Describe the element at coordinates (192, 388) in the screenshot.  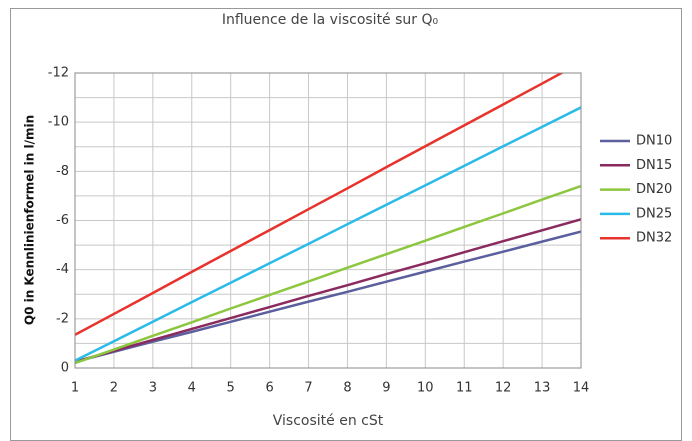
I see `x-tick-label: 4` at that location.